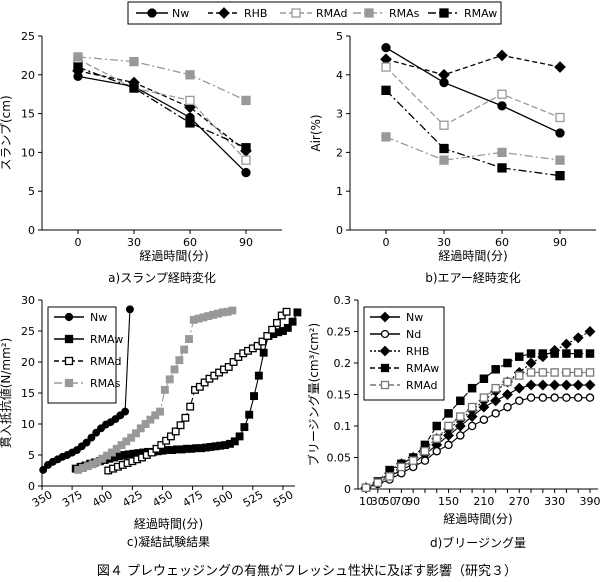 This screenshot has width=614, height=582. Describe the element at coordinates (343, 363) in the screenshot. I see `y-tick-label: 0.2` at that location.